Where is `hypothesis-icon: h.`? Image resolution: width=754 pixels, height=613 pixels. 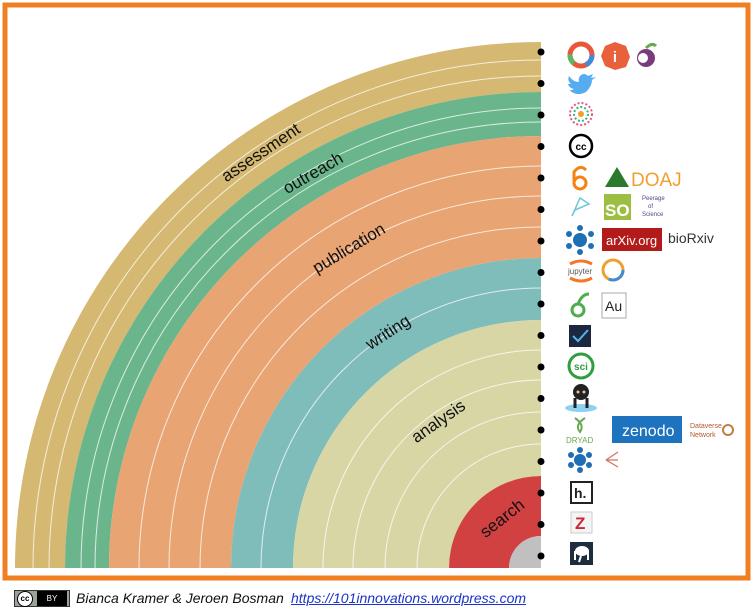 hypothesis-icon: h. is located at coordinates (581, 492).